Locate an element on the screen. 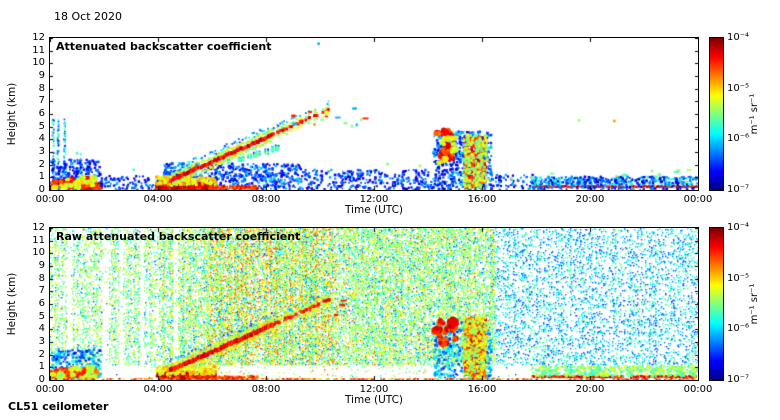 This screenshot has height=420, width=780. date-label: 18 Oct 2020 is located at coordinates (88, 16).